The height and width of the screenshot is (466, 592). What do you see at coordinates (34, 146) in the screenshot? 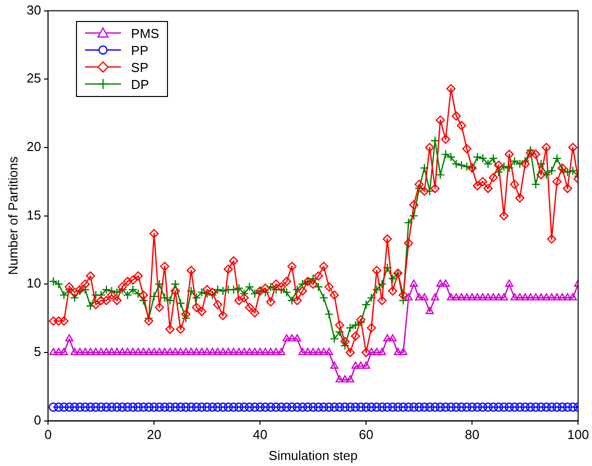
I see `y-tick-label: 20` at bounding box center [34, 146].